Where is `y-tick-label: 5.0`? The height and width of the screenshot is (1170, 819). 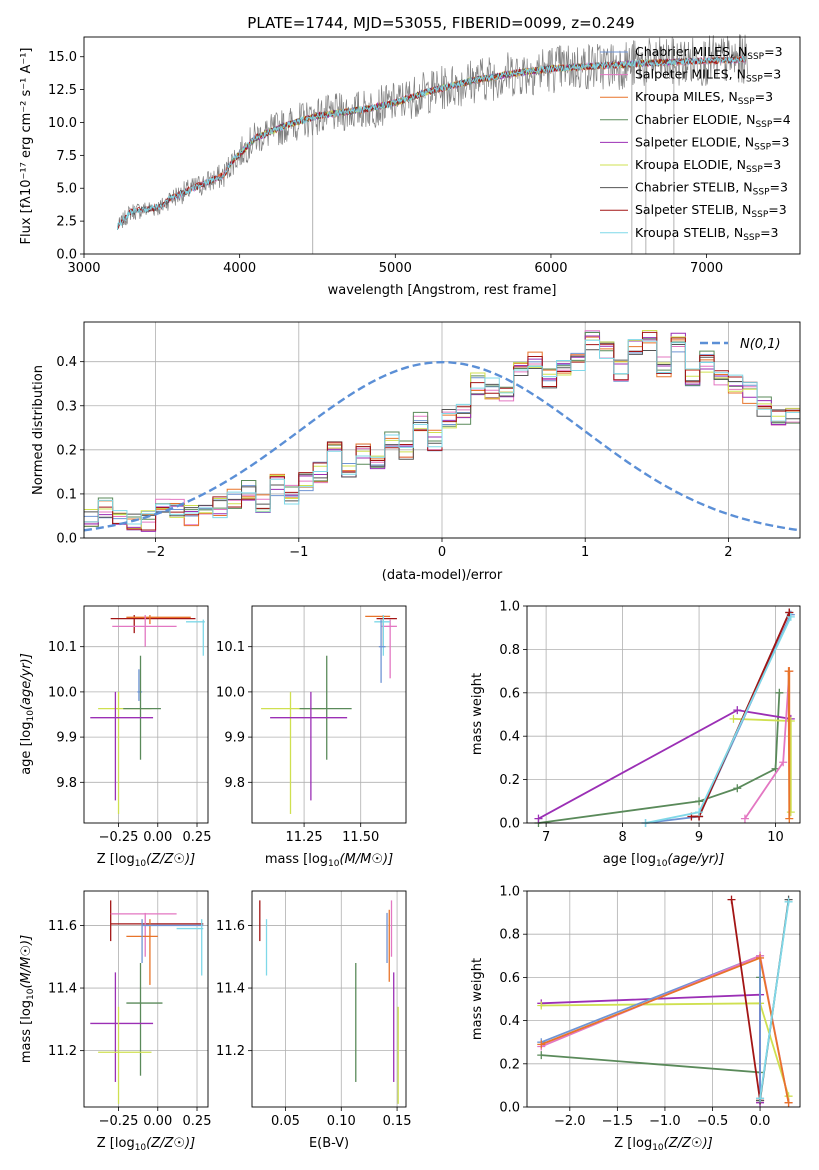 y-tick-label: 5.0 is located at coordinates (66, 189).